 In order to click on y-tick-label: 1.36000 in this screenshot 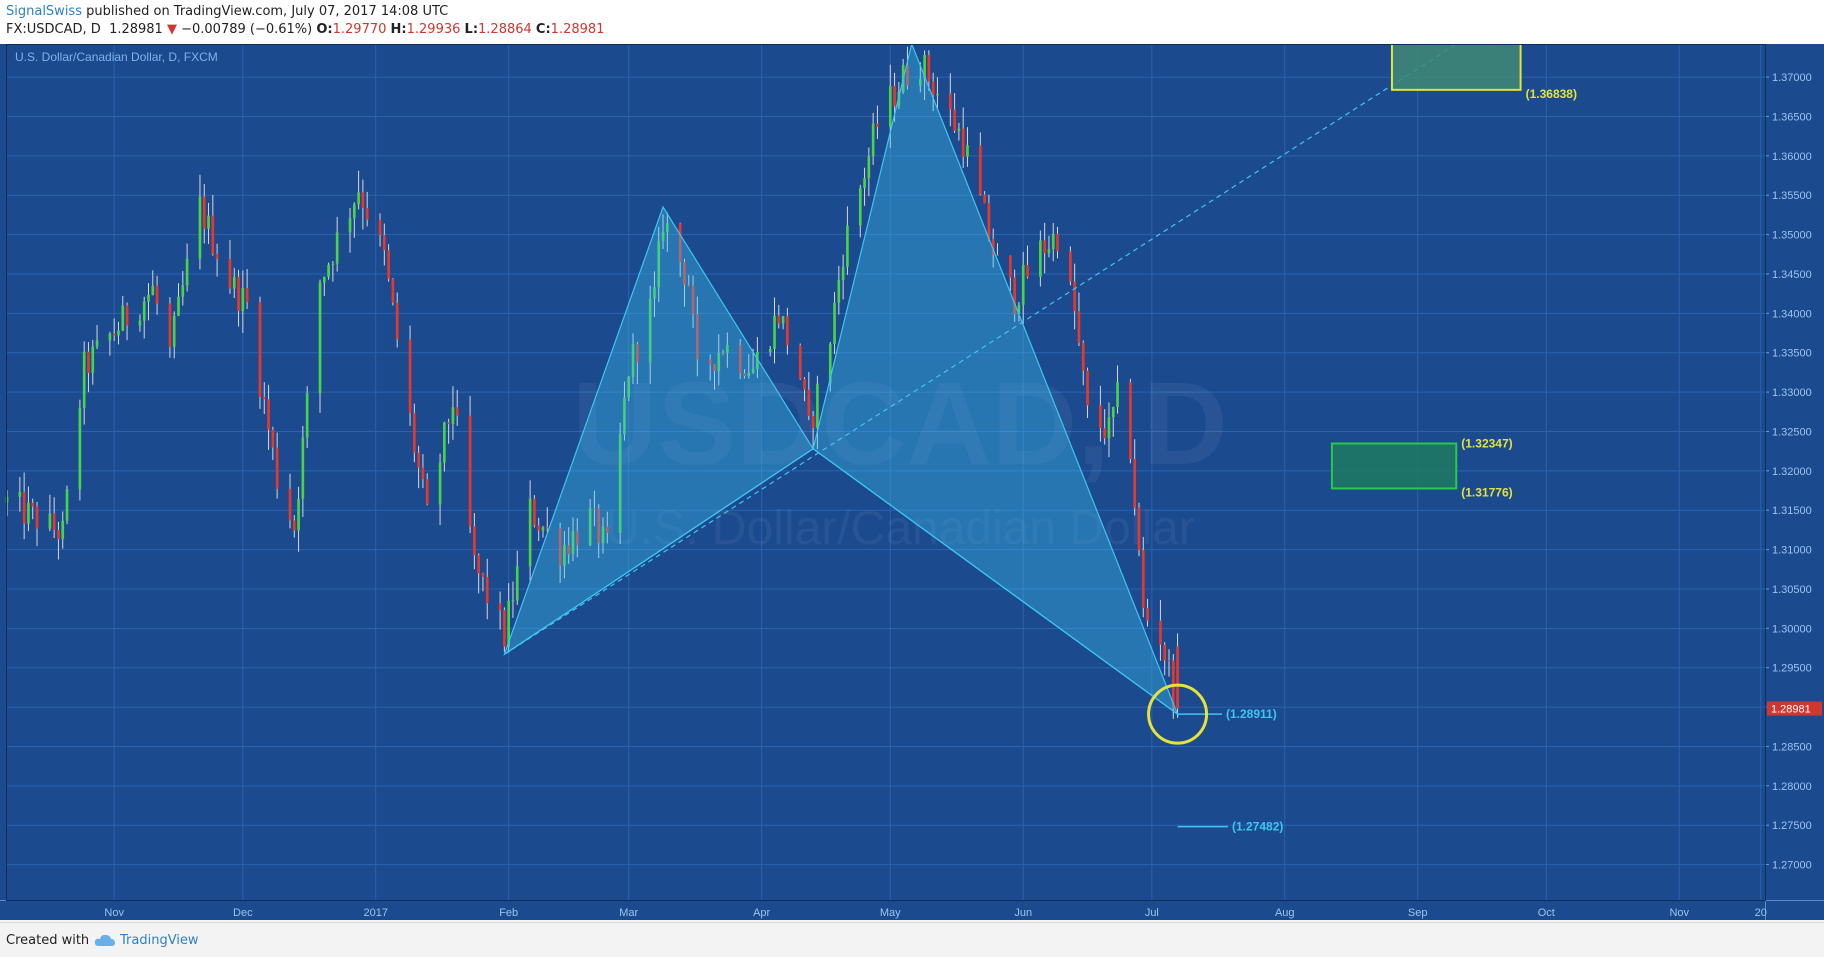, I will do `click(1792, 157)`.